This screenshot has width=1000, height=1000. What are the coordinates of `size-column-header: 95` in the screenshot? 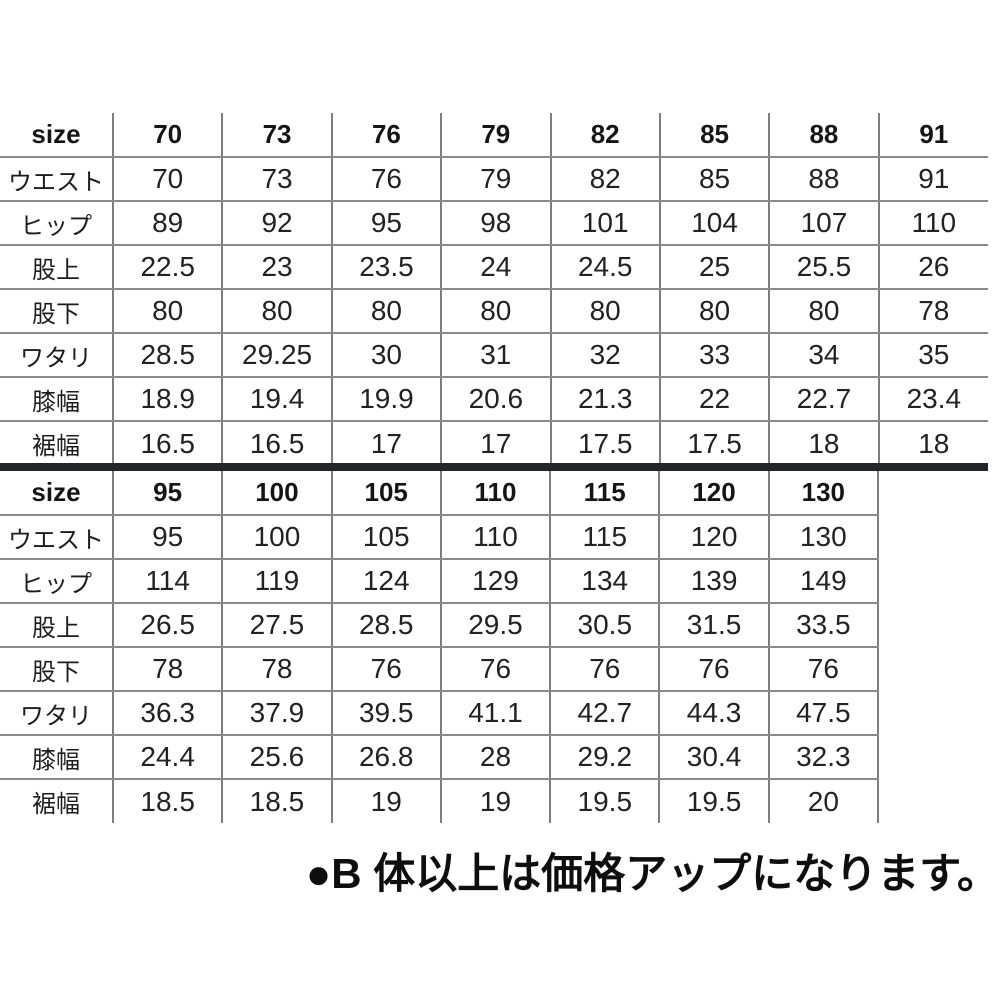 It's located at (167, 493).